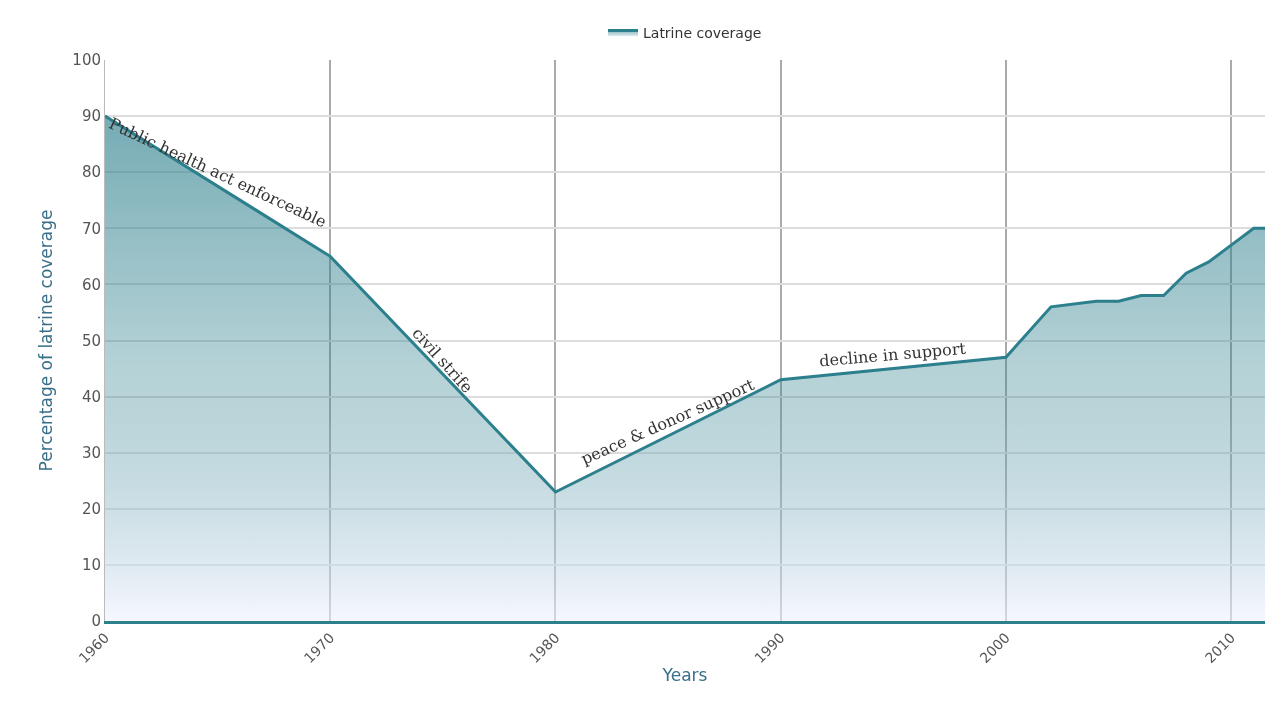 This screenshot has width=1275, height=721. I want to click on y-axis-title: Percentage of latrine coverage, so click(45, 340).